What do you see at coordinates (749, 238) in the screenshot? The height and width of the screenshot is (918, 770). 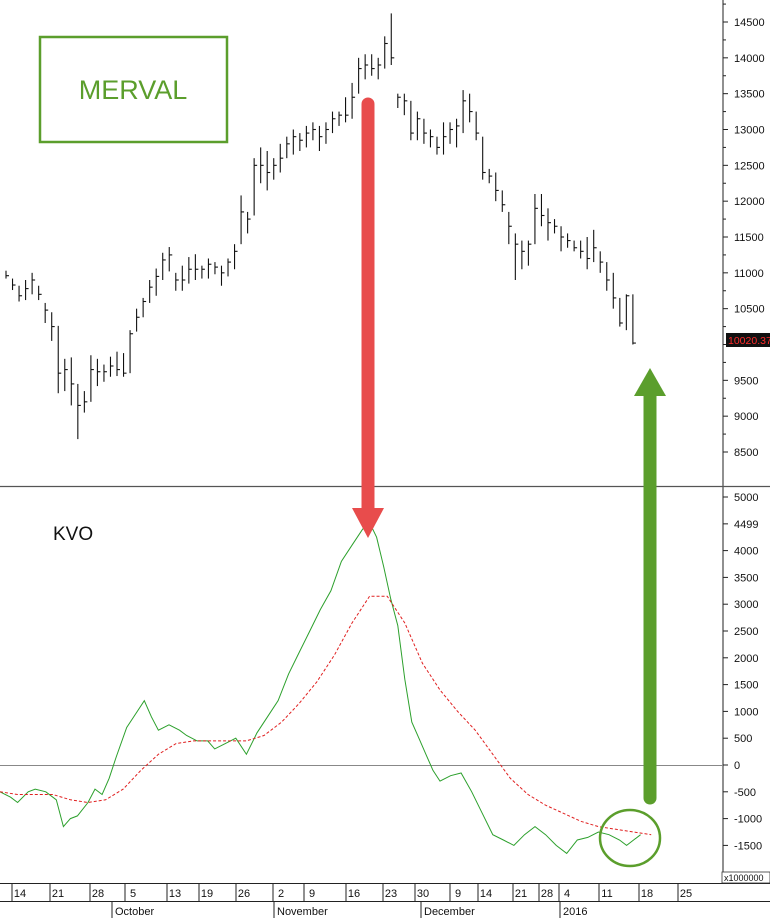 I see `price-tick-label: 11500` at bounding box center [749, 238].